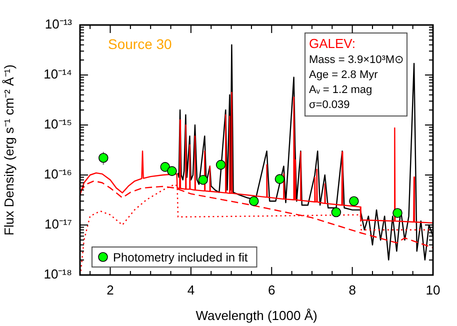  What do you see at coordinates (329, 105) in the screenshot?
I see `annotation: σ=0.039` at bounding box center [329, 105].